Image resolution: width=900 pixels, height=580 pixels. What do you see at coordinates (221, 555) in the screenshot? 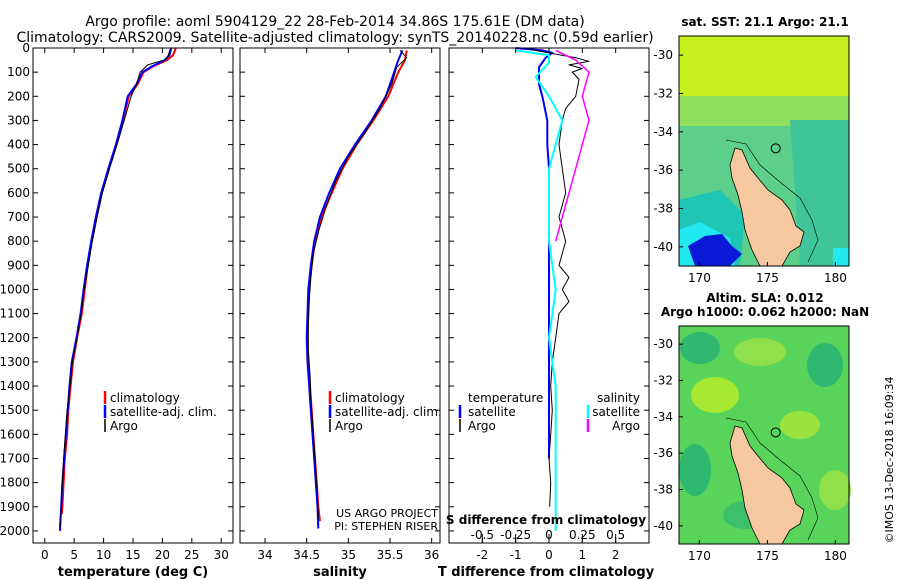
I see `temperature-xtick-label-30: 30` at bounding box center [221, 555].